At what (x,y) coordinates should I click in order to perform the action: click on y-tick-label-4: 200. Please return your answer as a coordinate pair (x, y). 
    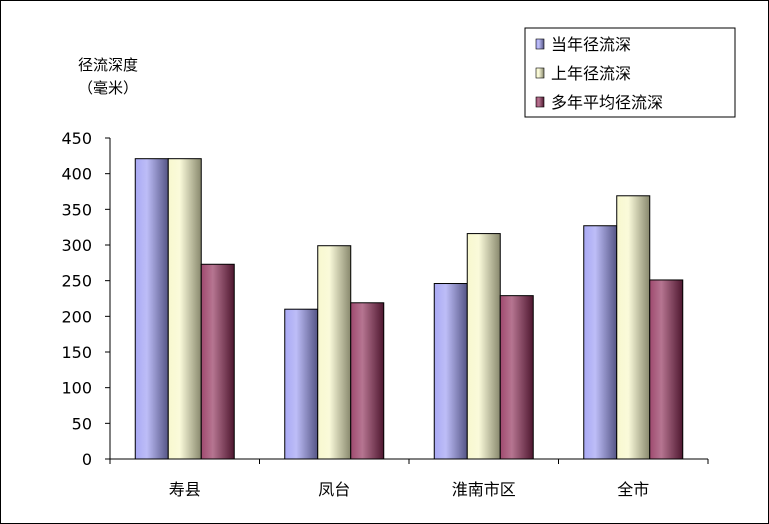
    Looking at the image, I should click on (76, 316).